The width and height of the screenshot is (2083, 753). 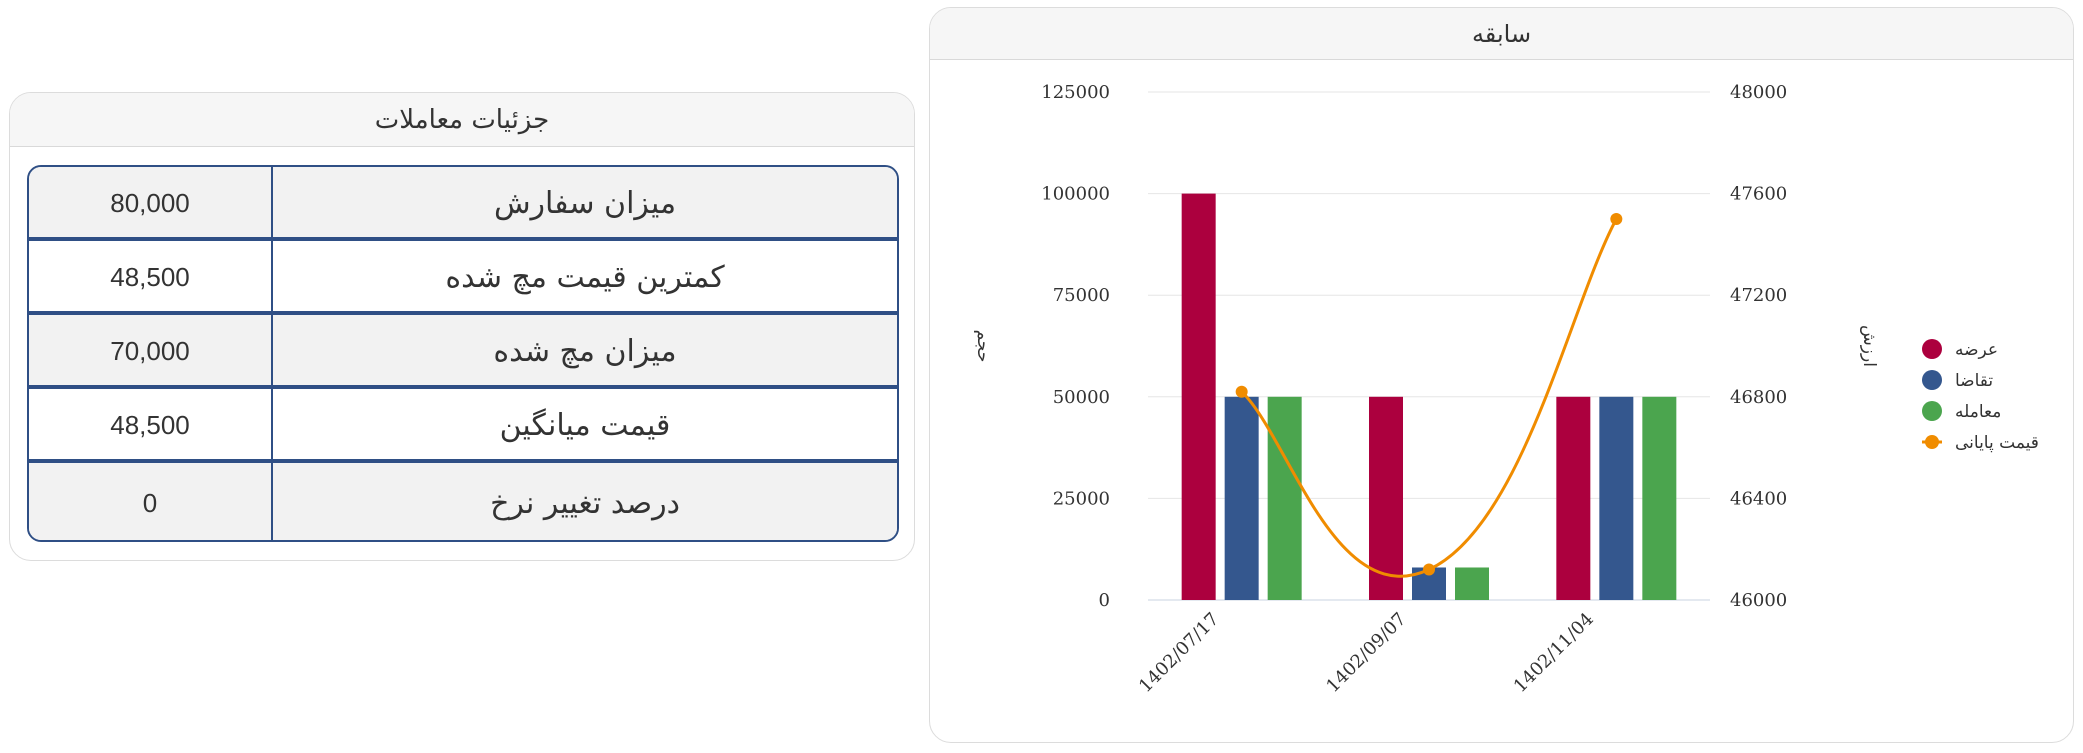 I want to click on table-row: 70,000 میزان مچ شده, so click(x=463, y=351).